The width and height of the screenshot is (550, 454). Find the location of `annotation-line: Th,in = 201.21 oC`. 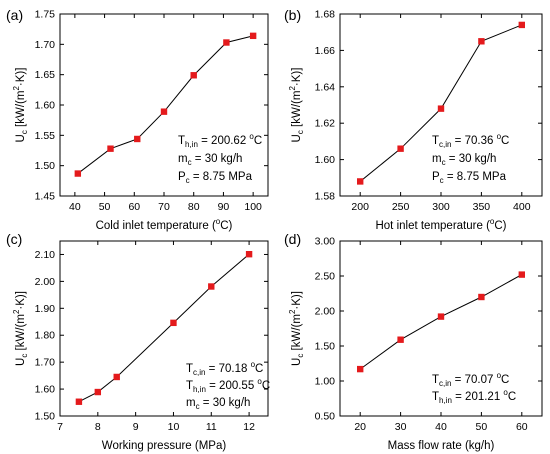

annotation-line: Th,in = 201.21 oC is located at coordinates (474, 396).